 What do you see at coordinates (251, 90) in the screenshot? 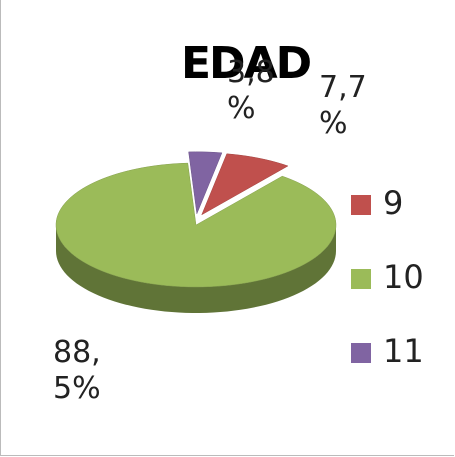
I see `data-label: 3,8 %` at bounding box center [251, 90].